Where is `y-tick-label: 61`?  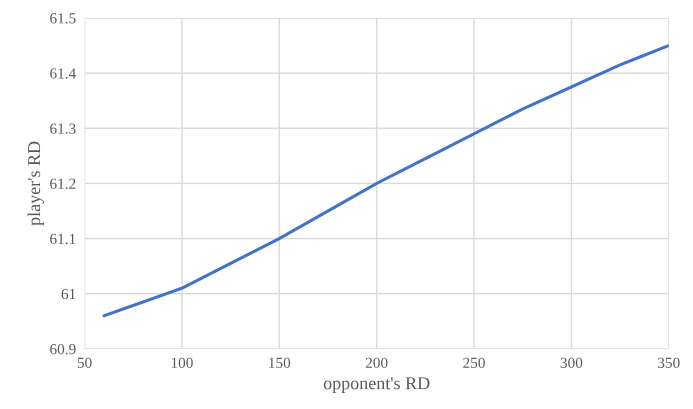
y-tick-label: 61 is located at coordinates (69, 294).